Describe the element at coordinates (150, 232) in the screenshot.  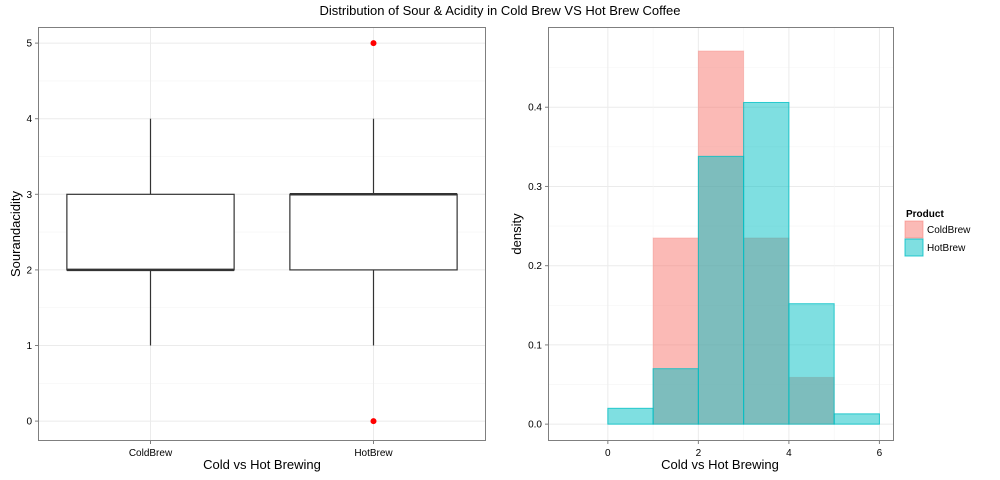
I see `box-coldbrew` at that location.